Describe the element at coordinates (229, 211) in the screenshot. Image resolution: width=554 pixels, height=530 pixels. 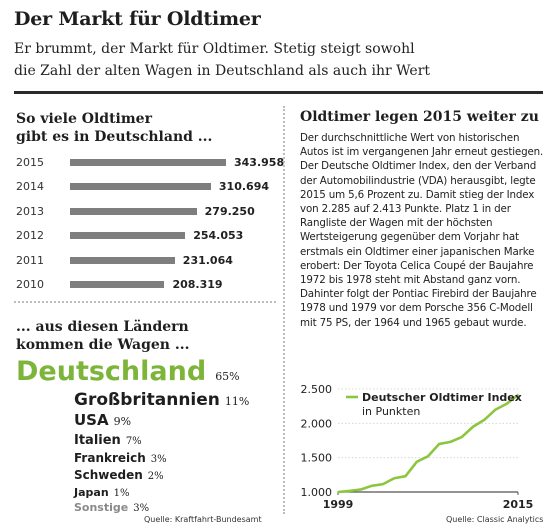
I see `bar-value-label: 279.250` at that location.